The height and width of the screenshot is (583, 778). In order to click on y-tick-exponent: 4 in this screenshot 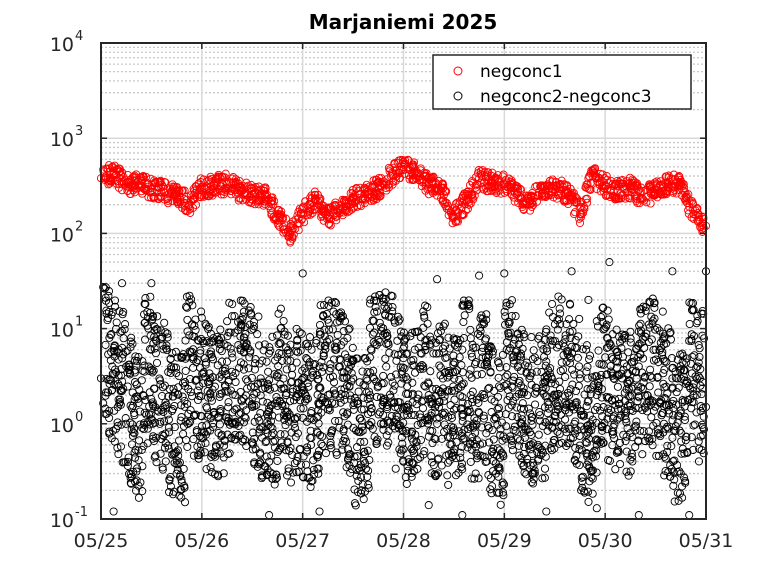, I will do `click(79, 36)`.